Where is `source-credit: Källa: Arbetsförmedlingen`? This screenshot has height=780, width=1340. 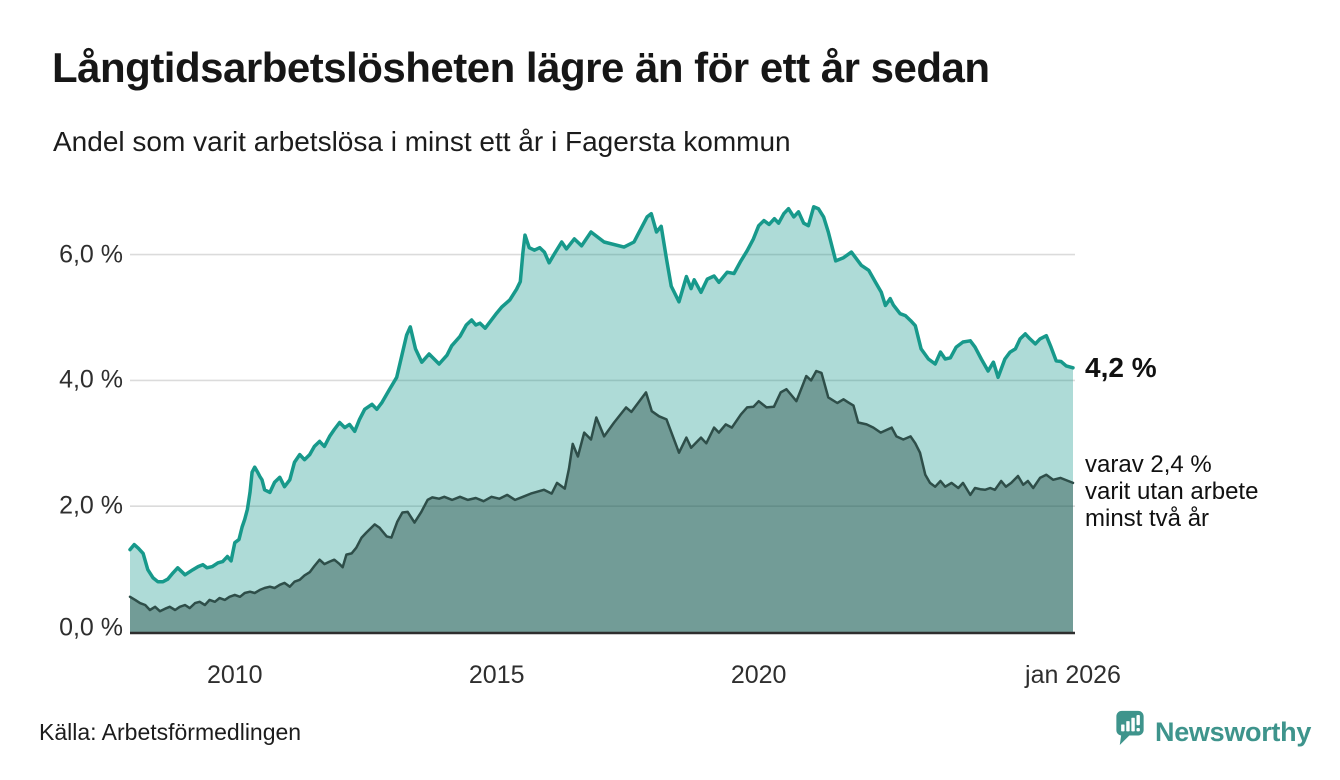
source-credit: Källa: Arbetsförmedlingen is located at coordinates (170, 732).